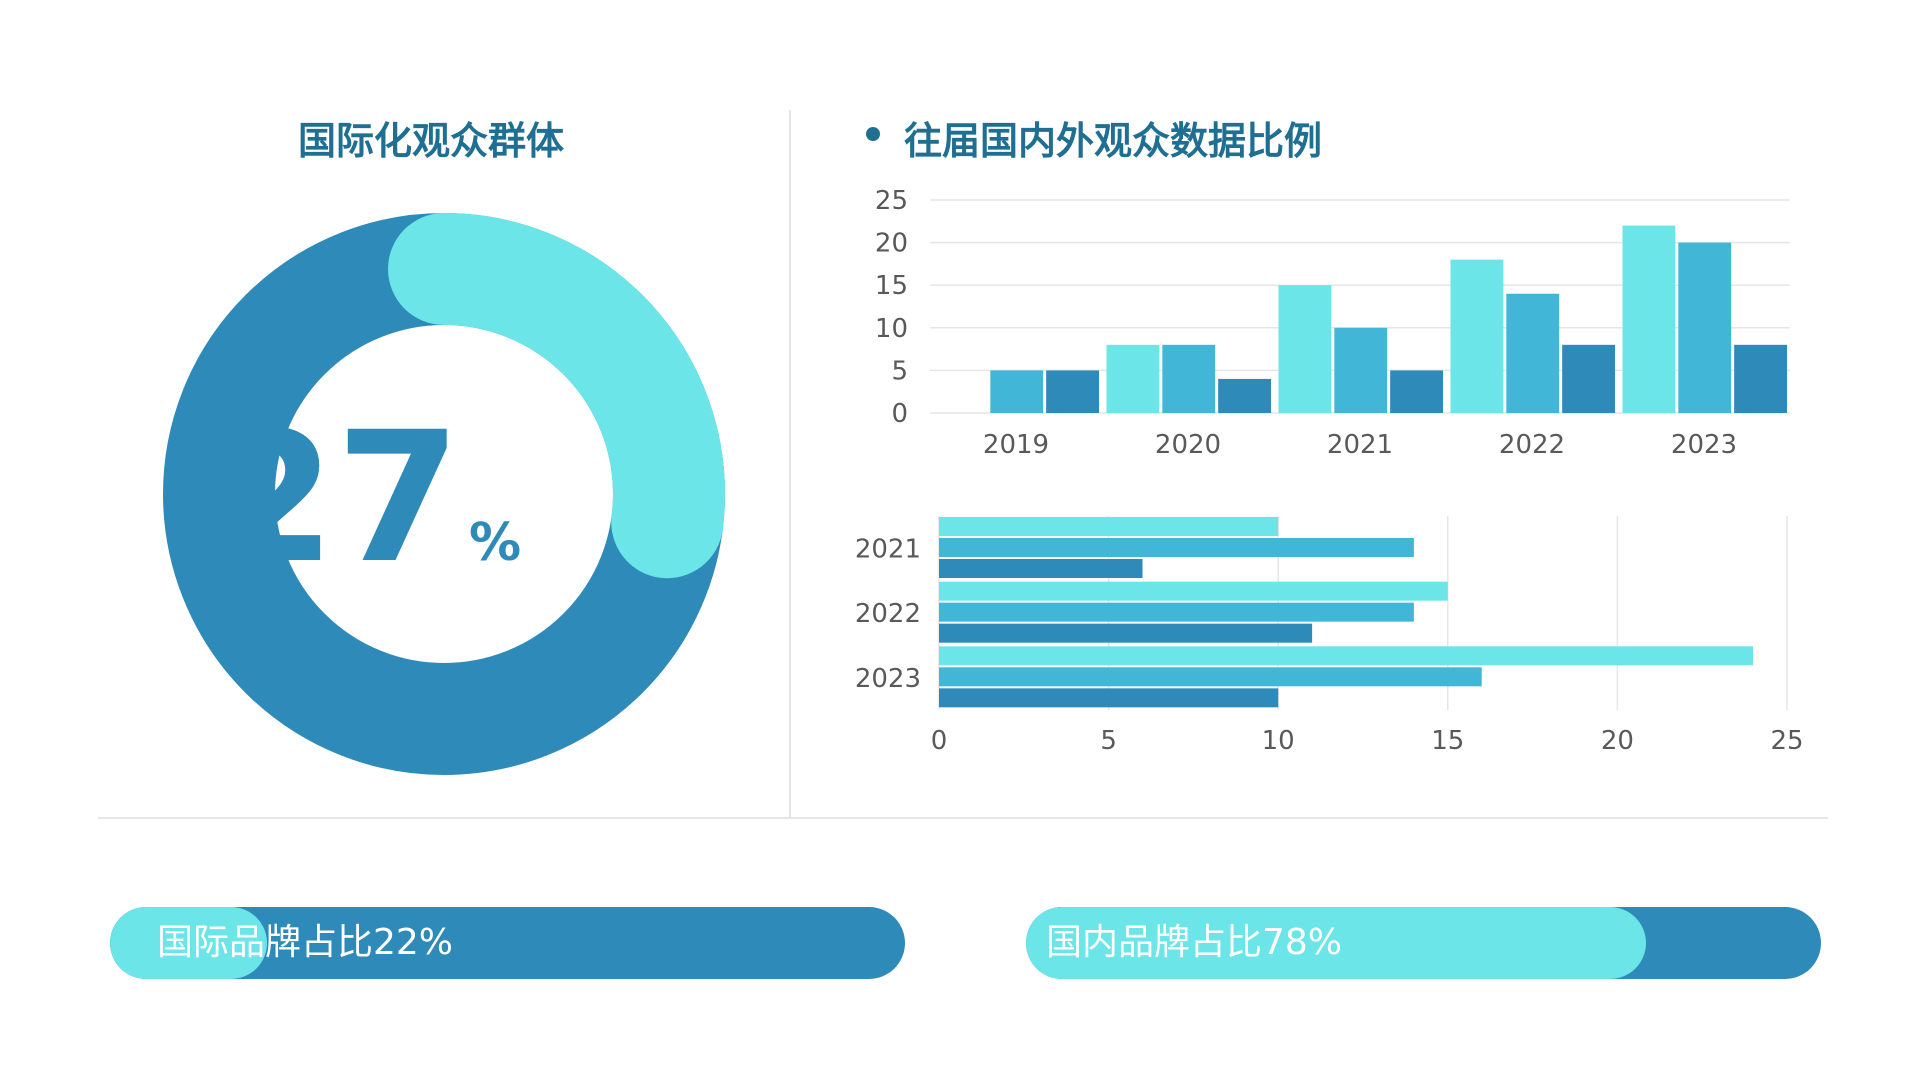  I want to click on vbar-x-category-label: 2022, so click(1532, 445).